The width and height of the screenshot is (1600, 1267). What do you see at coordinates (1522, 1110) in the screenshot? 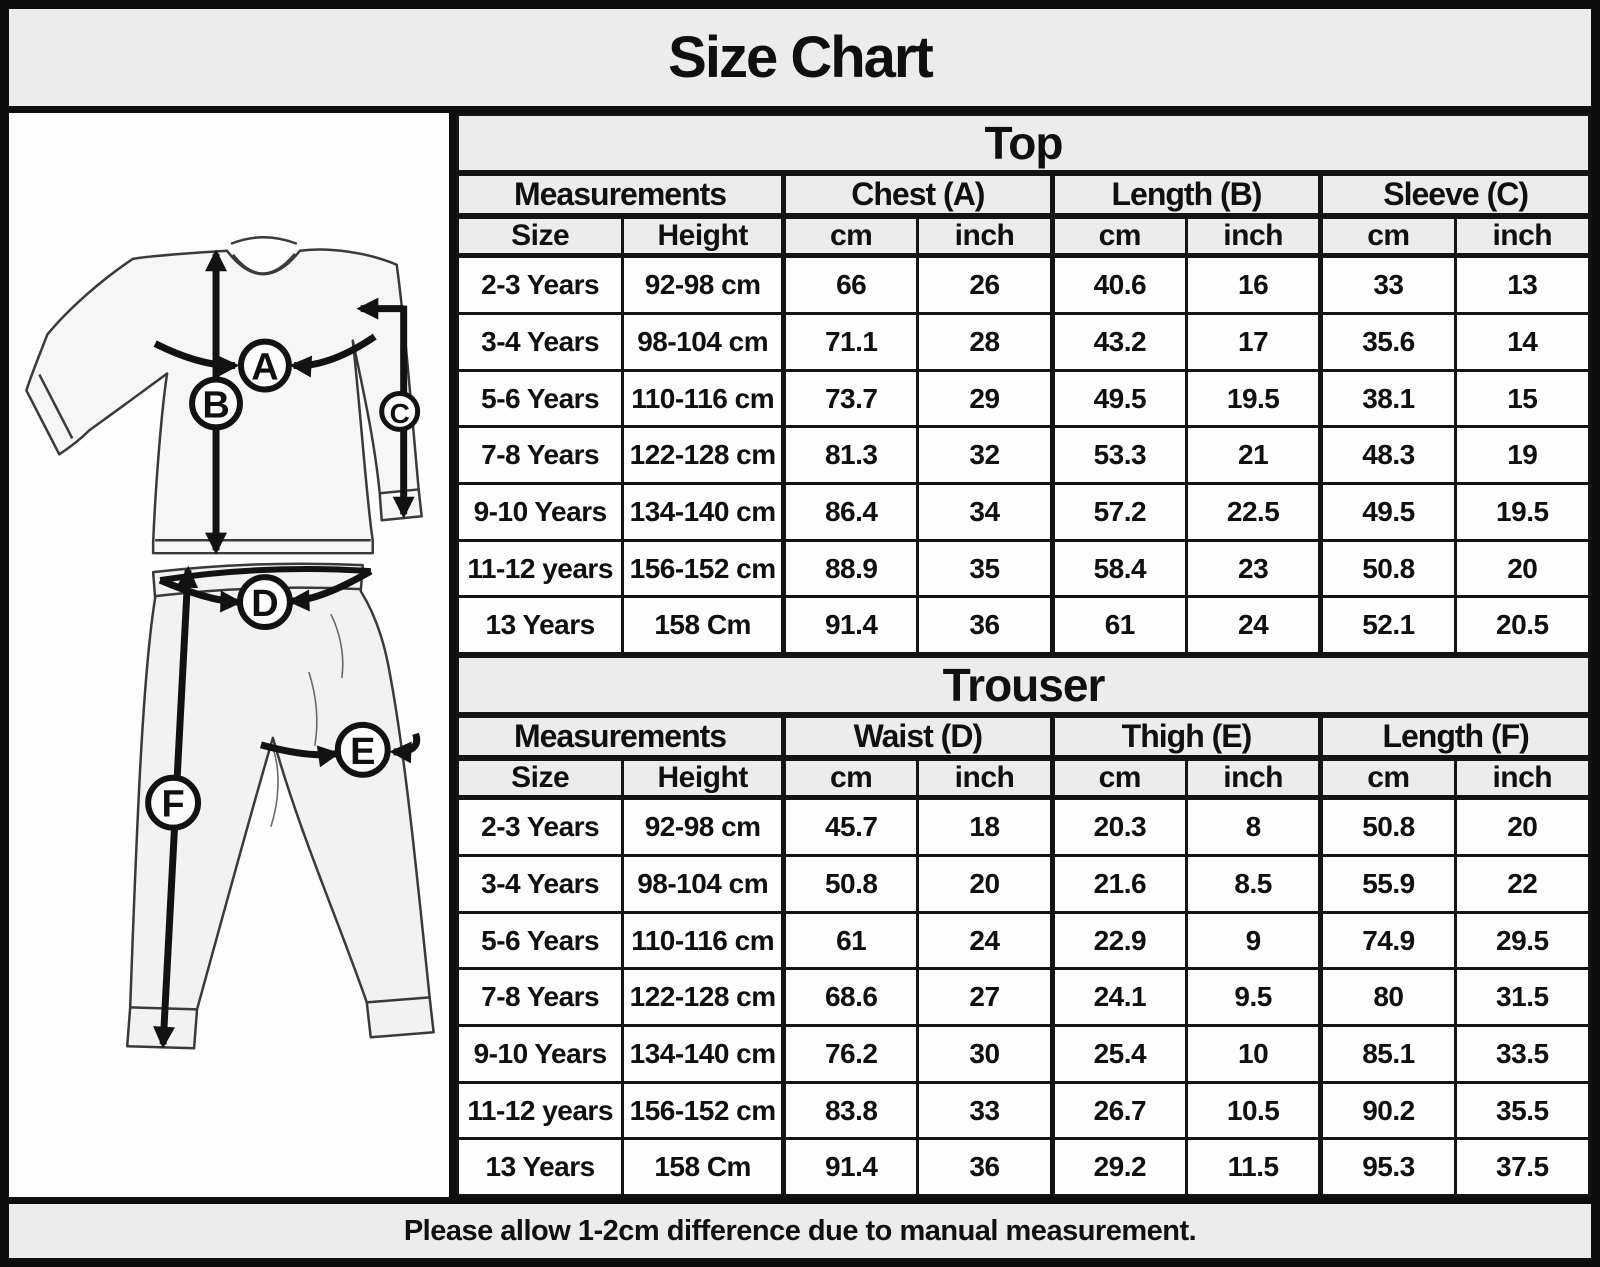
I see `value-cell: 35.5` at bounding box center [1522, 1110].